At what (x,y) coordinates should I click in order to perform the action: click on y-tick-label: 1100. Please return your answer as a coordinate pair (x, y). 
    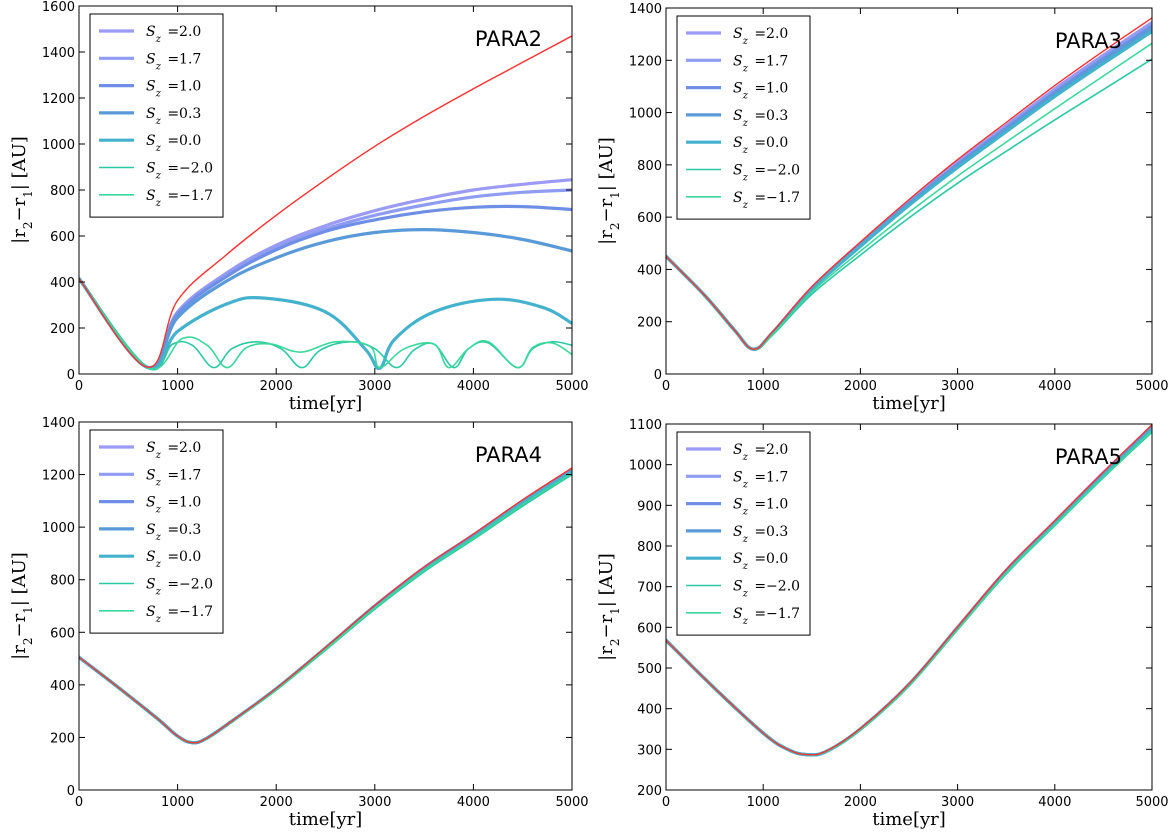
    Looking at the image, I should click on (645, 425).